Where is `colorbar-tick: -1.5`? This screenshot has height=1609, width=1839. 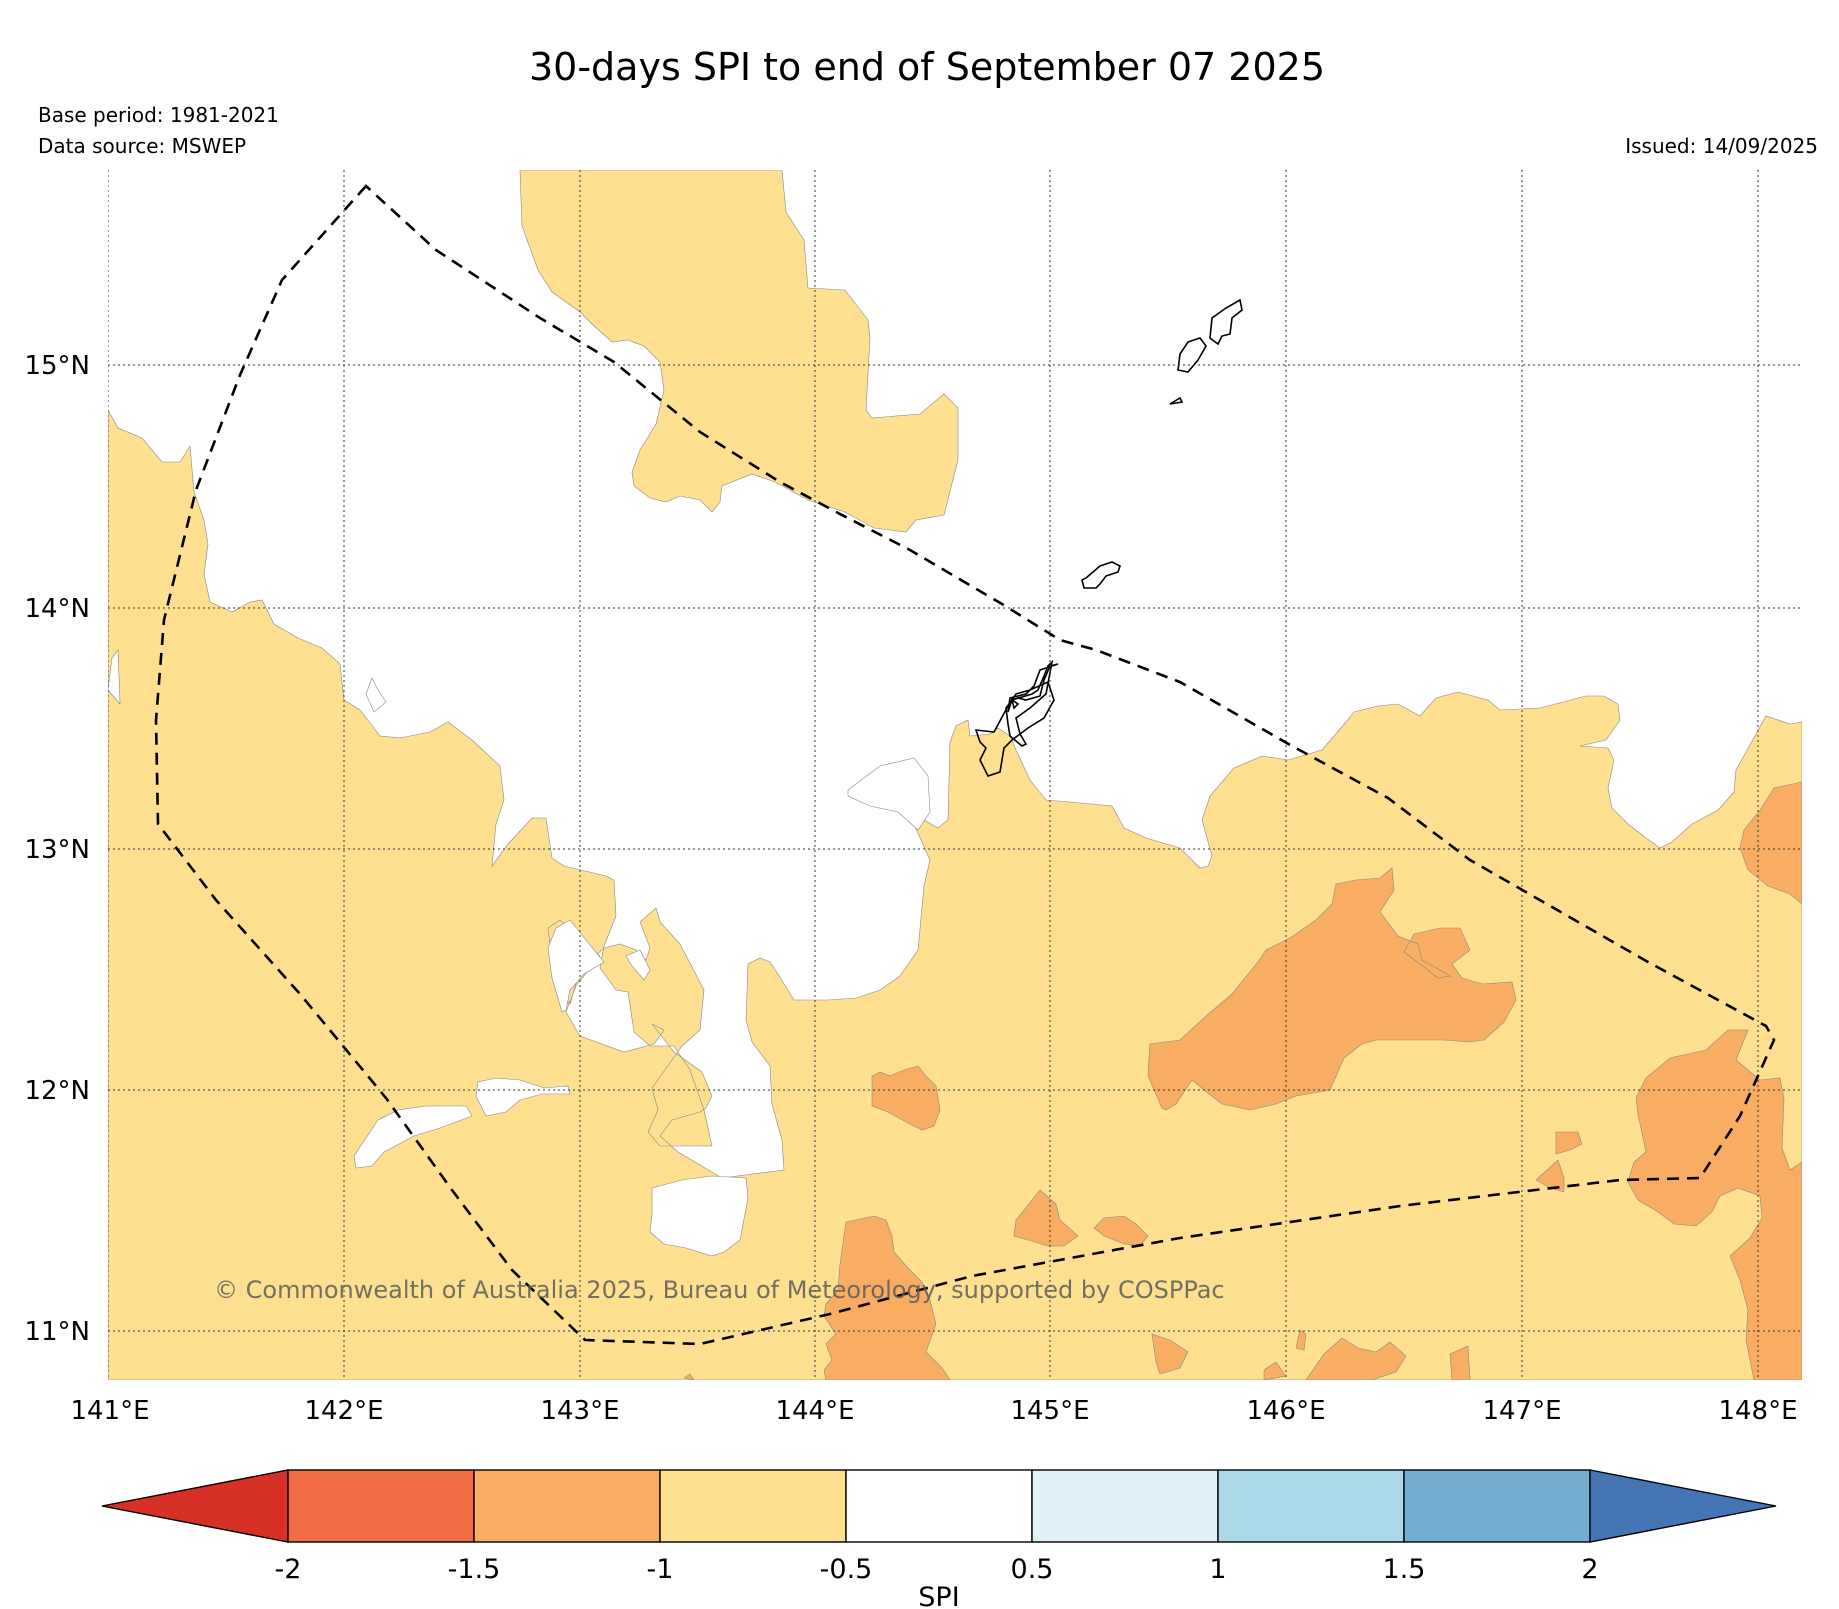
colorbar-tick: -1.5 is located at coordinates (474, 1569).